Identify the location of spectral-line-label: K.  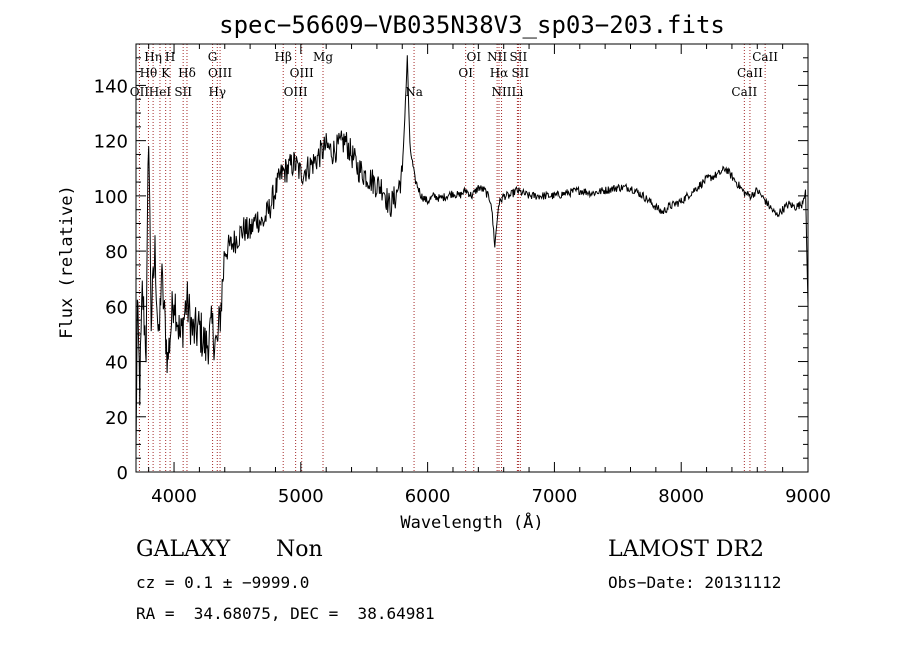
(166, 73).